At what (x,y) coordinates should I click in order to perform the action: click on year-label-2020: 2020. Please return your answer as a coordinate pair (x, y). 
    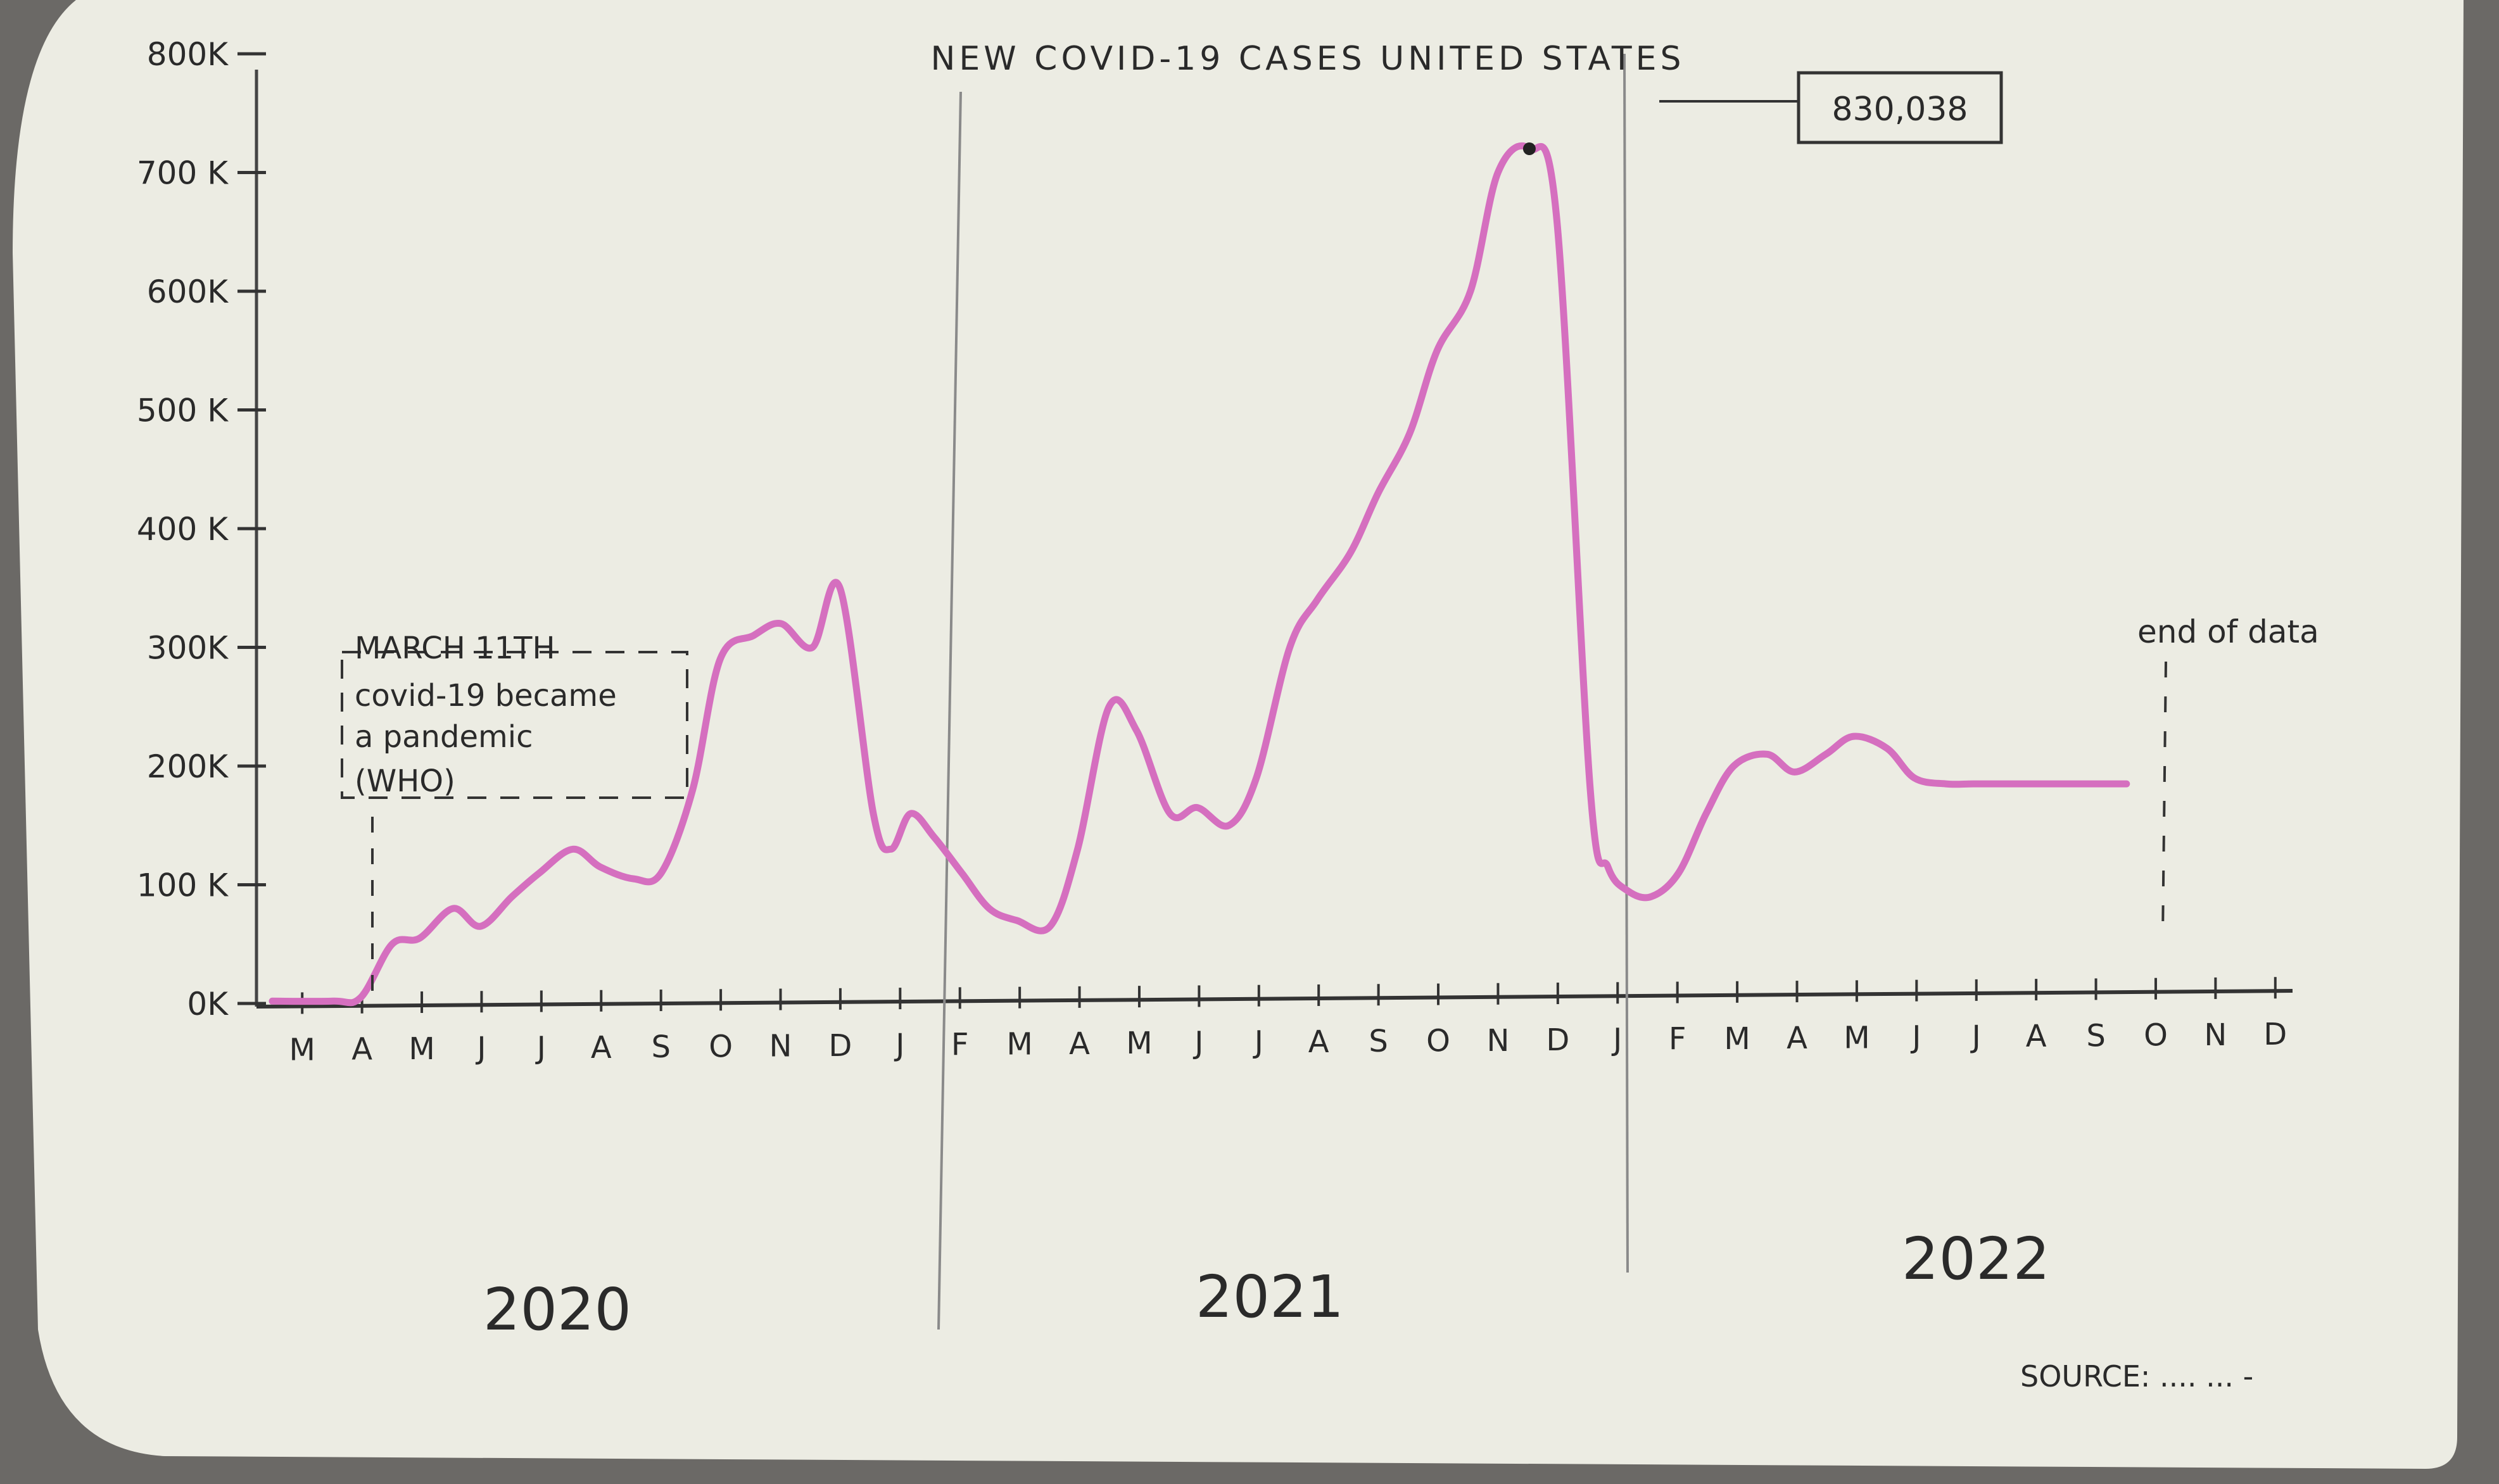
    Looking at the image, I should click on (557, 1309).